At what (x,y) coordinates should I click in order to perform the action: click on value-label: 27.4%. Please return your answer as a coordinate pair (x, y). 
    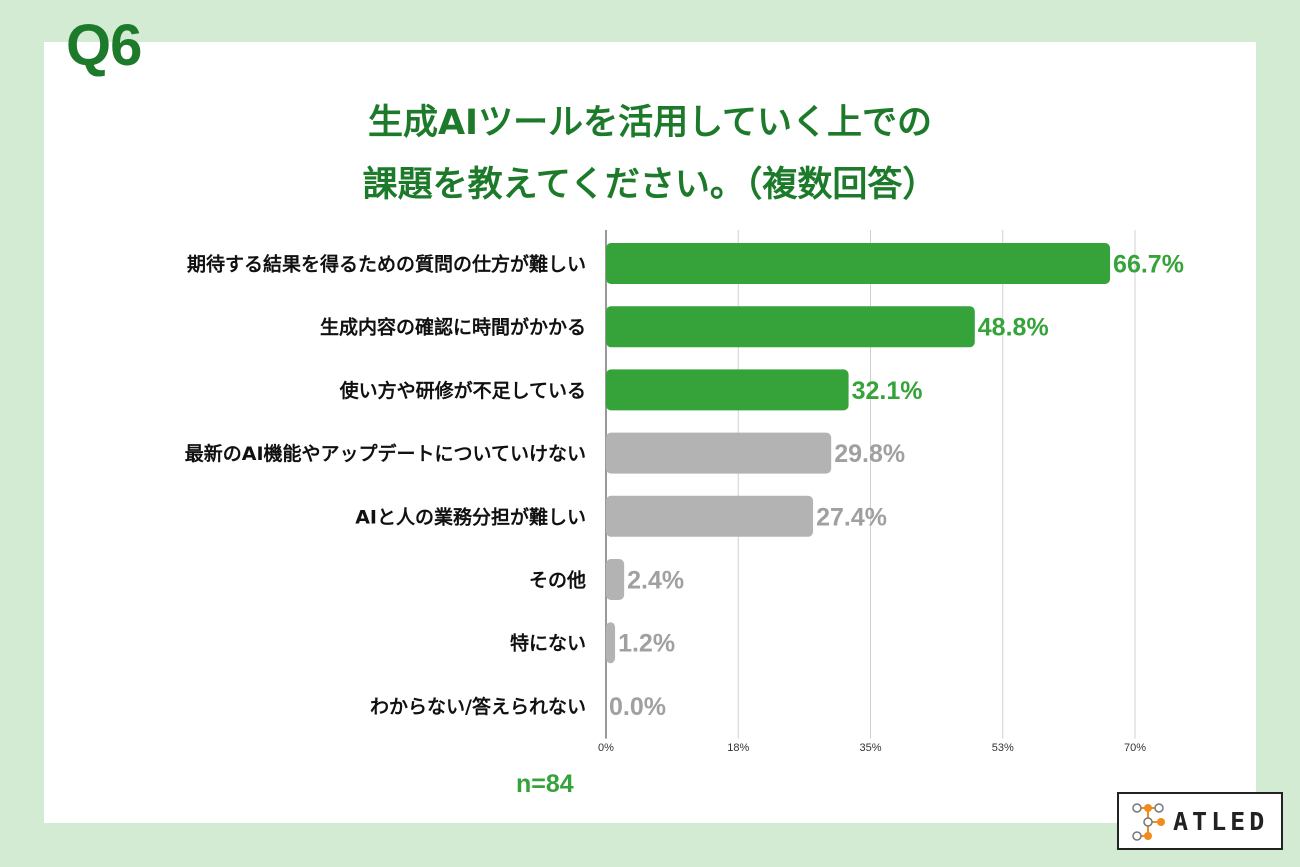
    Looking at the image, I should click on (851, 517).